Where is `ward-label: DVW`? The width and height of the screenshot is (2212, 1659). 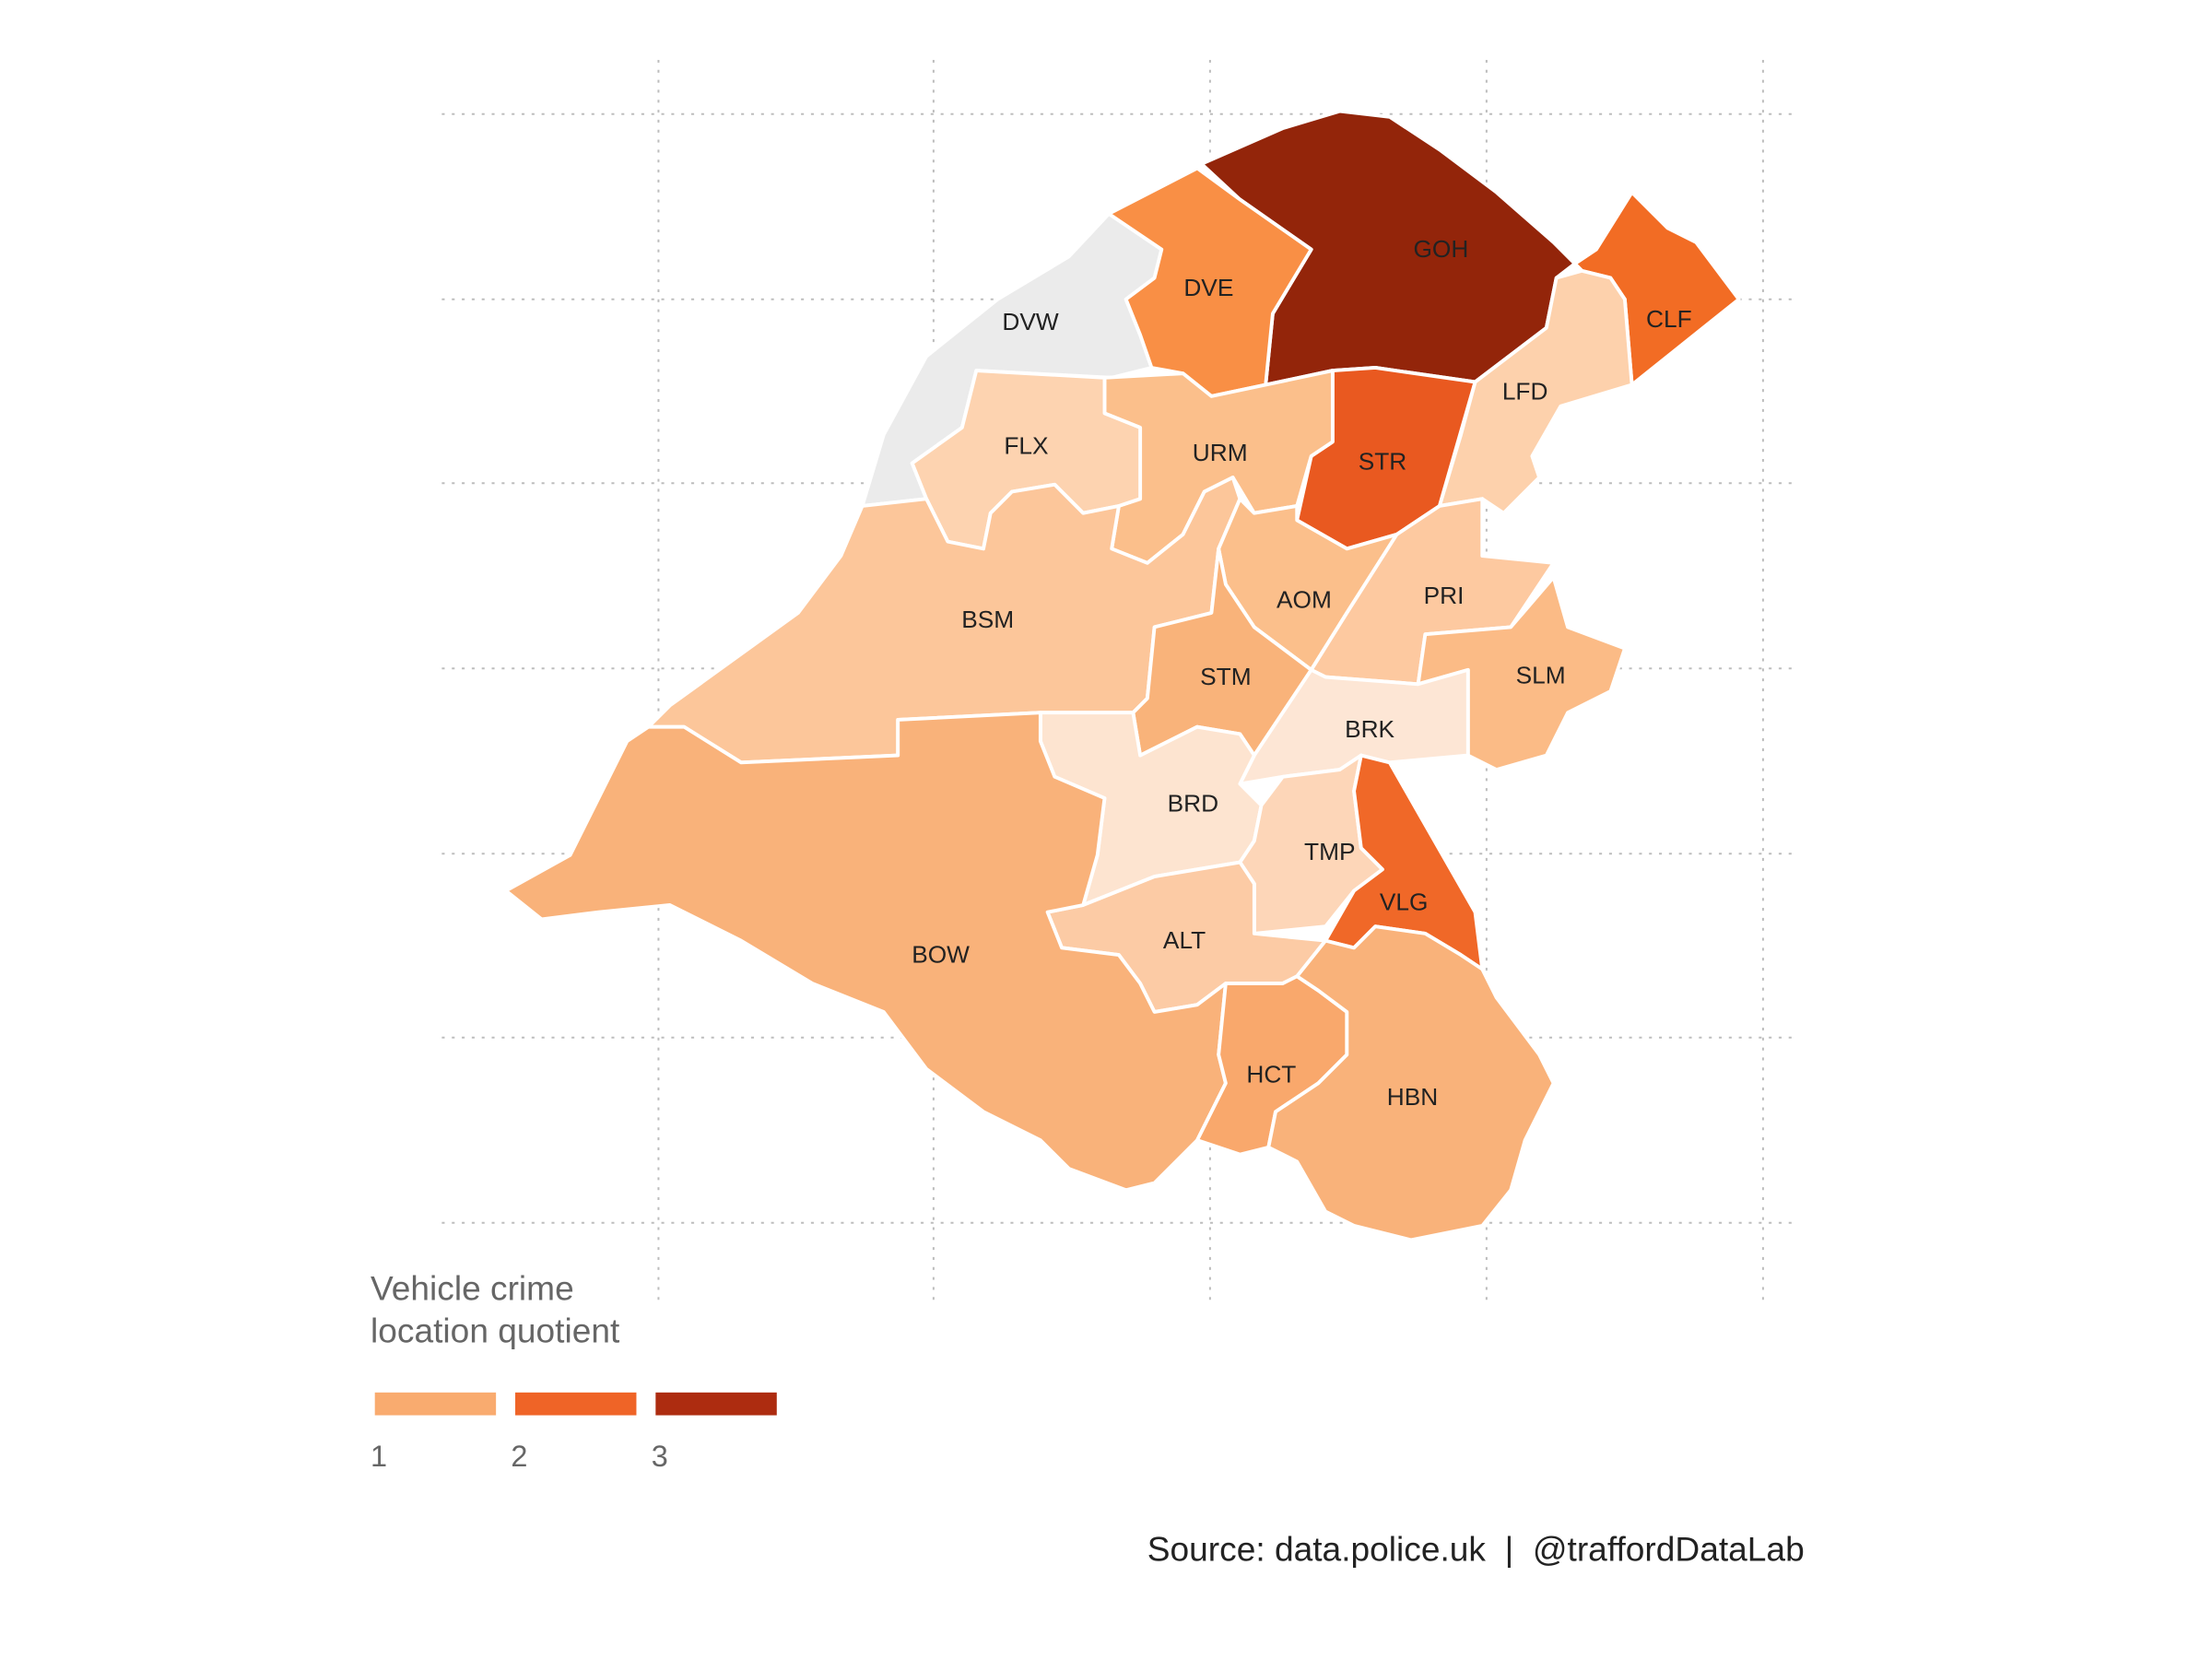
ward-label: DVW is located at coordinates (1030, 321).